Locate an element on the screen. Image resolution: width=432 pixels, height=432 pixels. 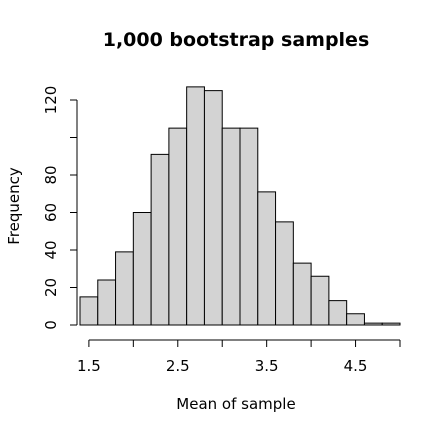
y-axis: 0 20 40 60 80 120 is located at coordinates (60, 208).